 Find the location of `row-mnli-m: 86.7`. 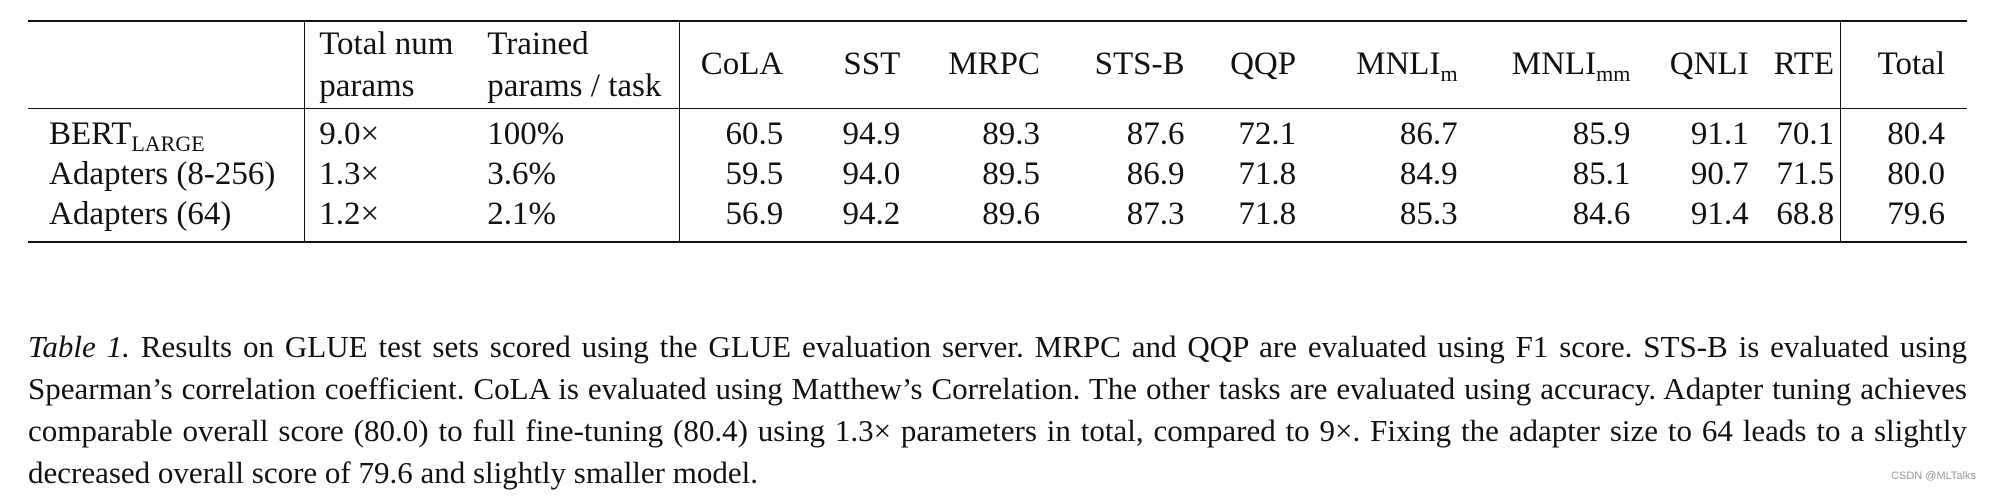

row-mnli-m: 86.7 is located at coordinates (1428, 134).